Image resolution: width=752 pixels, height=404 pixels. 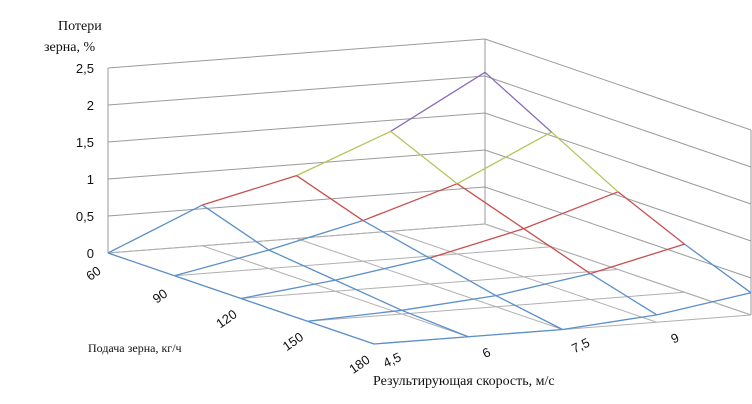 I want to click on x-tick-label: 60, so click(x=93, y=273).